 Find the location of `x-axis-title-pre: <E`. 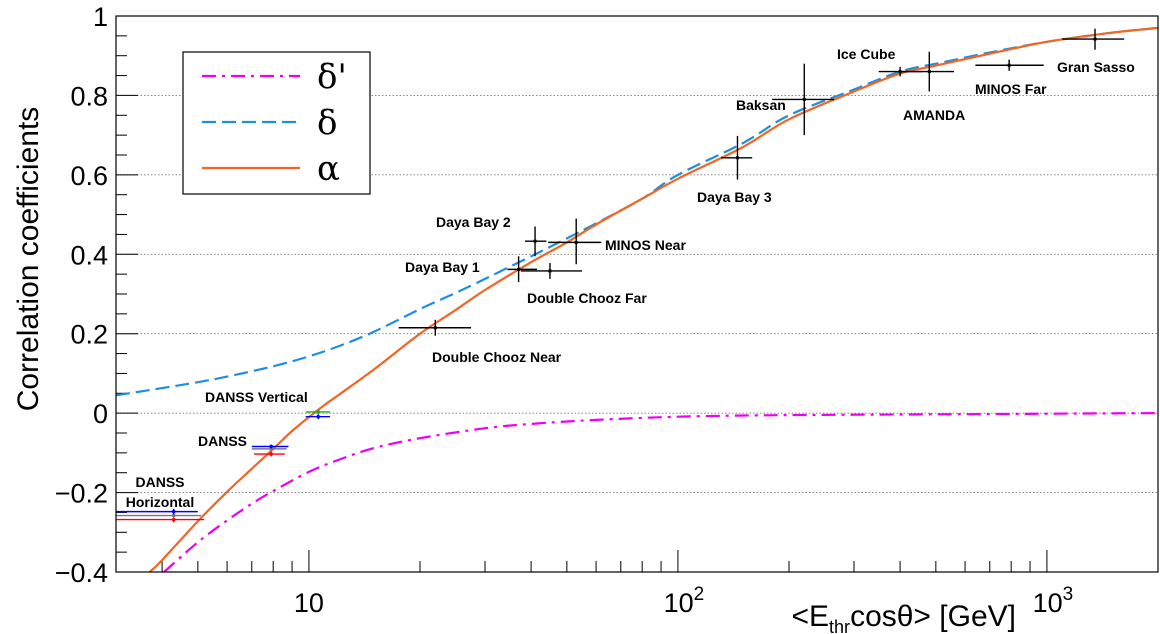

x-axis-title-pre: <E is located at coordinates (811, 616).